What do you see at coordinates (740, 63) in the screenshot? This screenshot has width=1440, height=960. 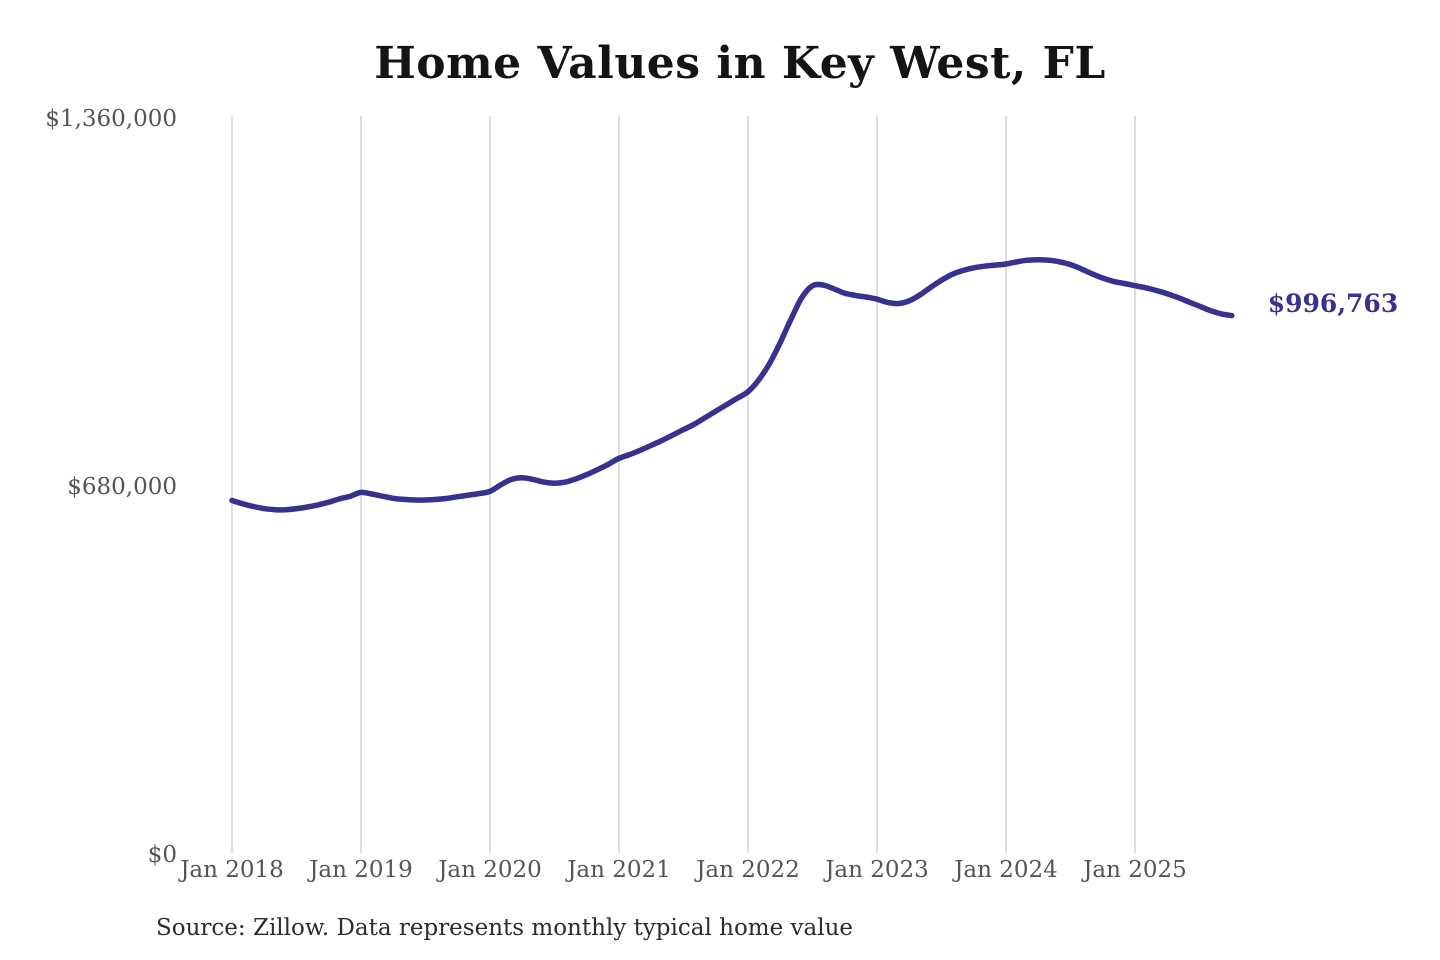 I see `chart-title: Home Values in Key West, FL` at bounding box center [740, 63].